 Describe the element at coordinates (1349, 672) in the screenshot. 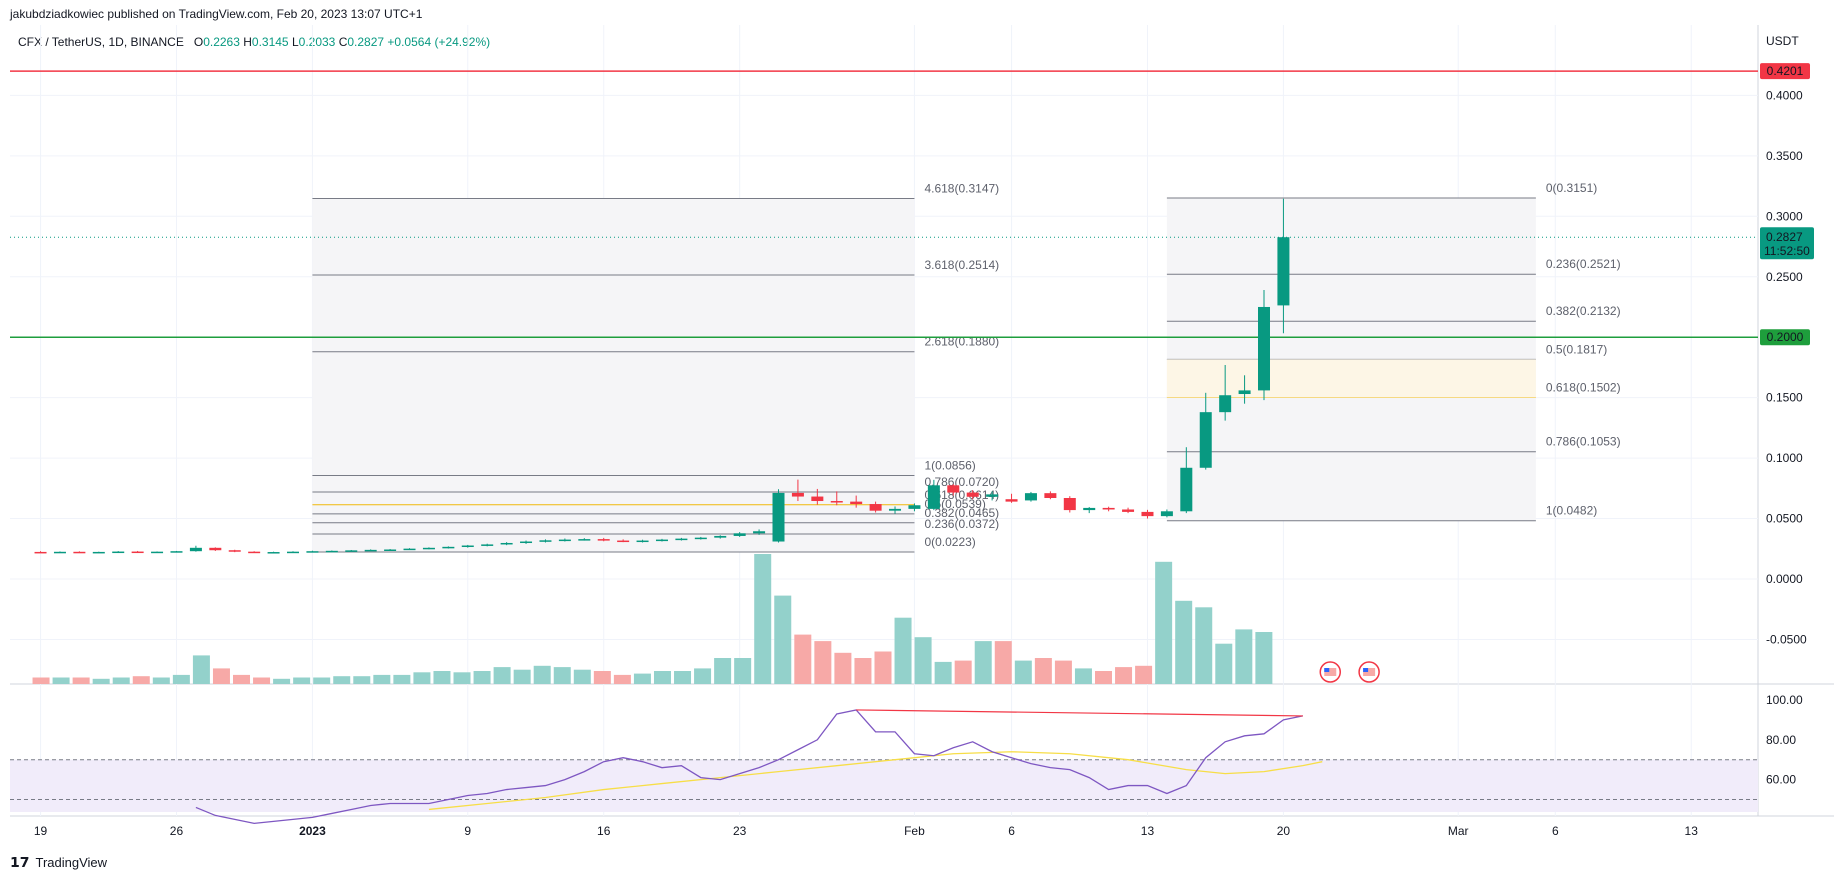

I see `event-icons` at that location.